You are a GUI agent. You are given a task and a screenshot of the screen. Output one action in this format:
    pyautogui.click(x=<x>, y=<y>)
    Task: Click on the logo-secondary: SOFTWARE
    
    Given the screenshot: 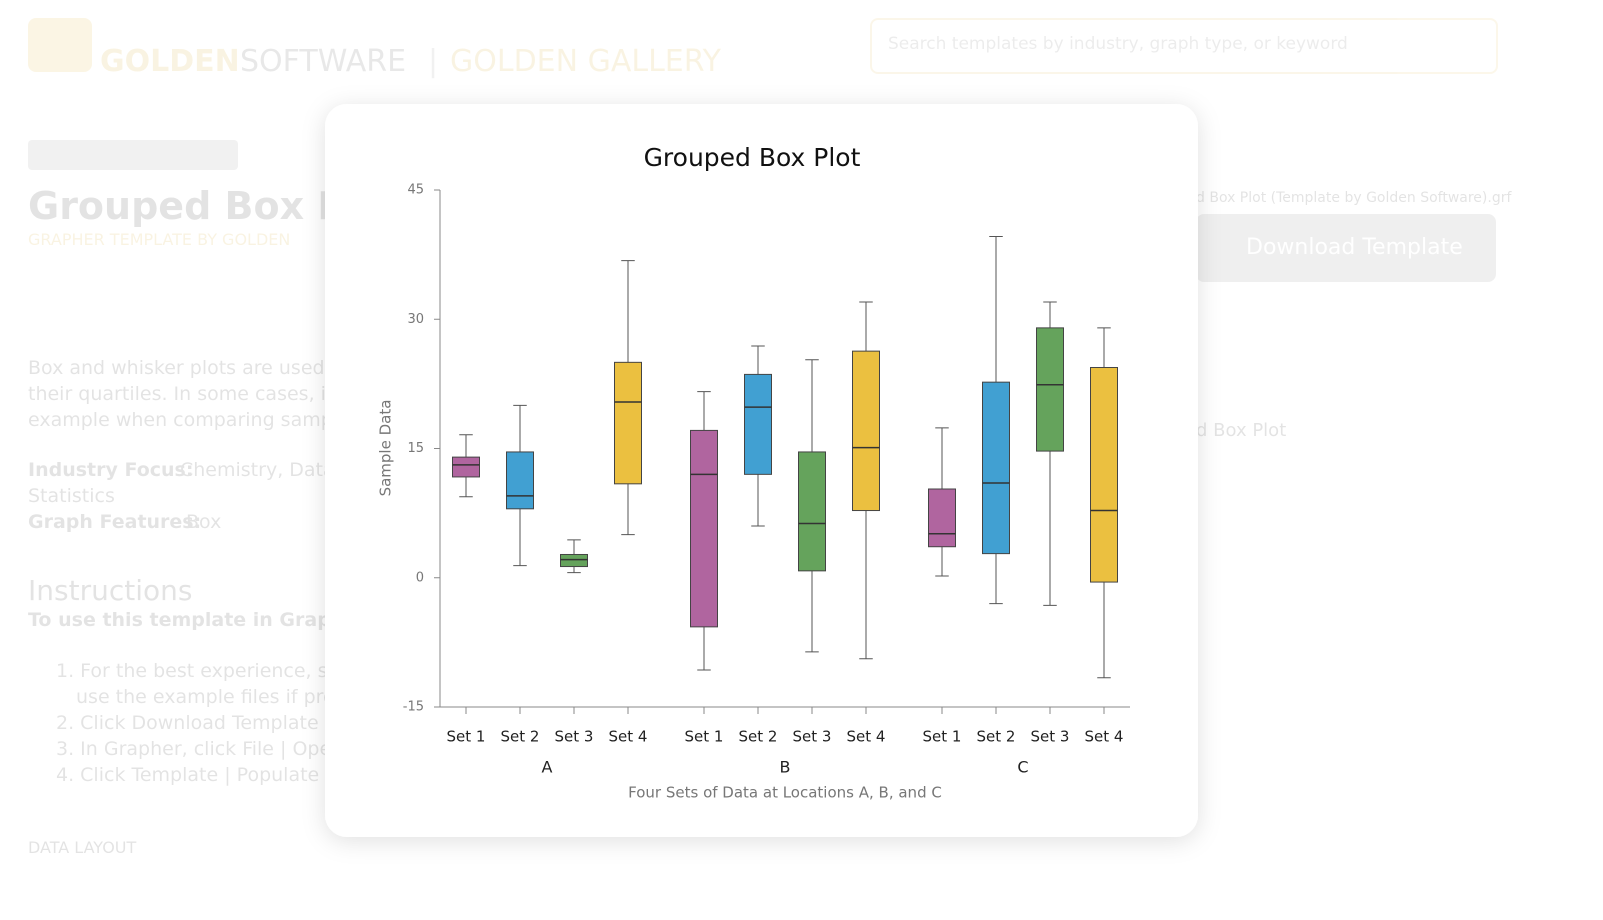 What is the action you would take?
    pyautogui.click(x=323, y=61)
    